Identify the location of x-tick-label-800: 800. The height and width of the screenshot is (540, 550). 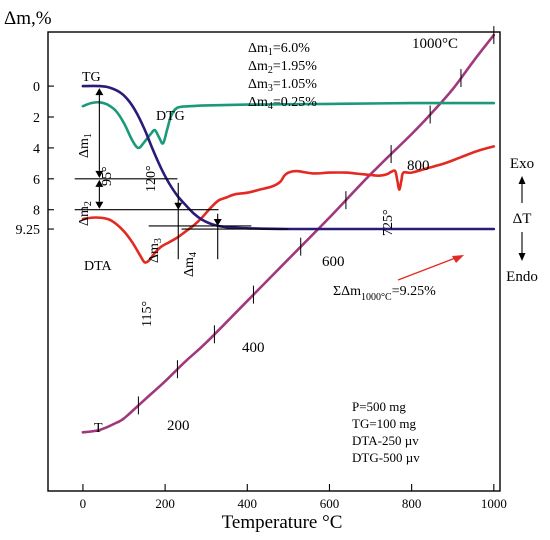
(412, 503).